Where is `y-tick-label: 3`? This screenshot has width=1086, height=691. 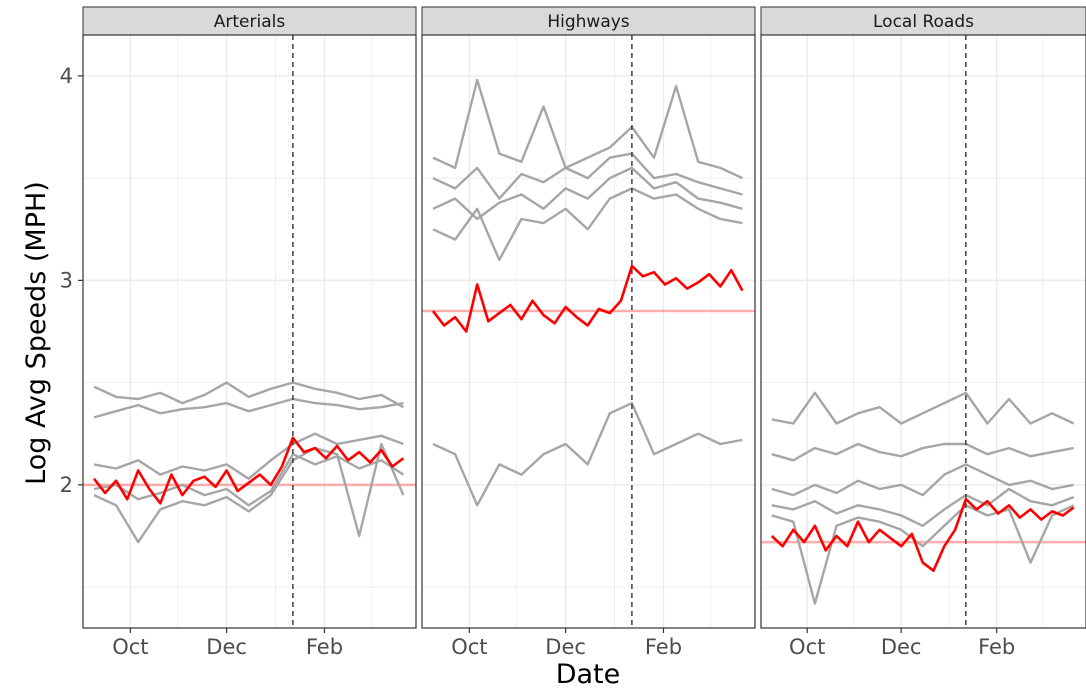
y-tick-label: 3 is located at coordinates (66, 280).